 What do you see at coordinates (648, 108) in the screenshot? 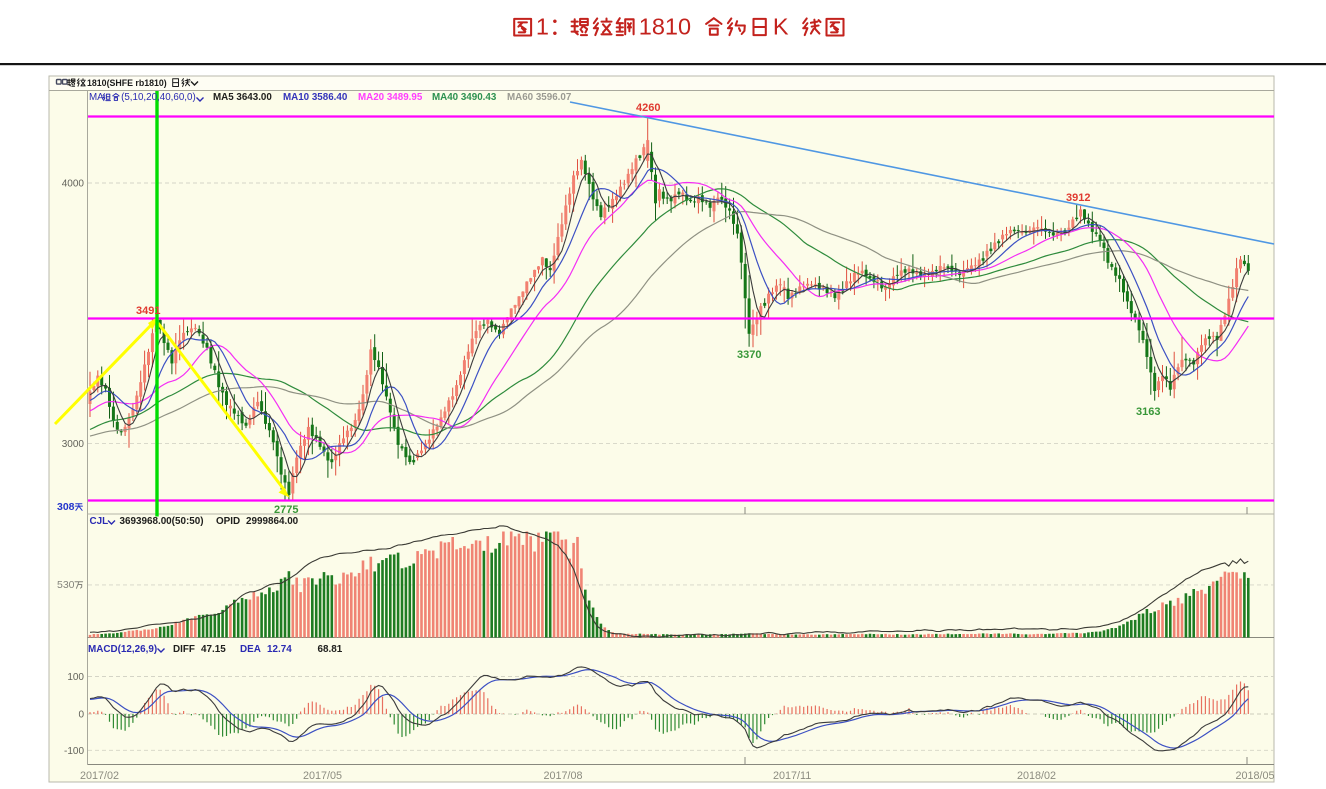
I see `svg-text: 4260` at bounding box center [648, 108].